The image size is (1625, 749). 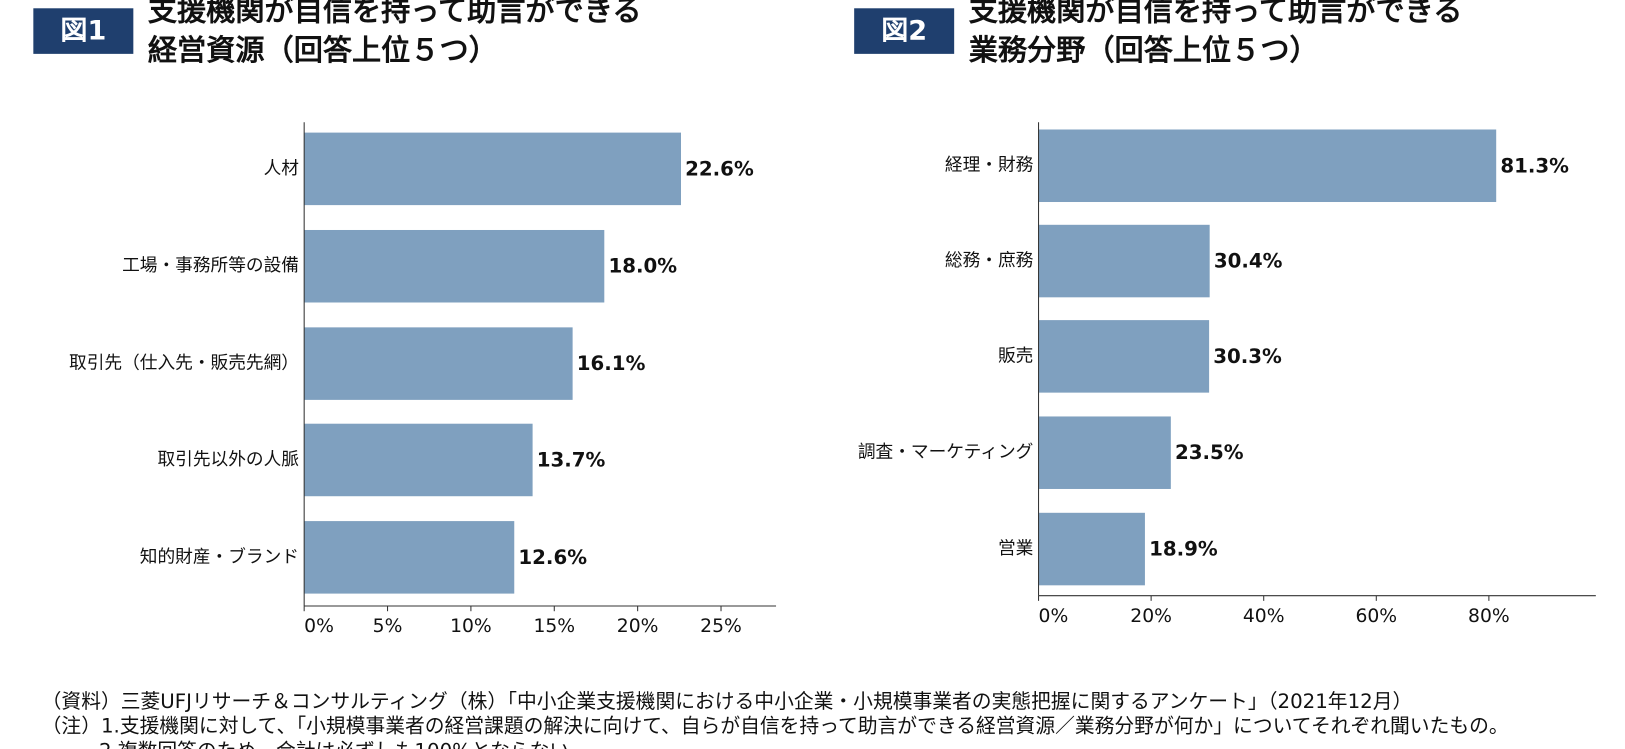 I want to click on footnote: 2.複数回答のため、合計は必ずしも100%とならない。, so click(x=344, y=744).